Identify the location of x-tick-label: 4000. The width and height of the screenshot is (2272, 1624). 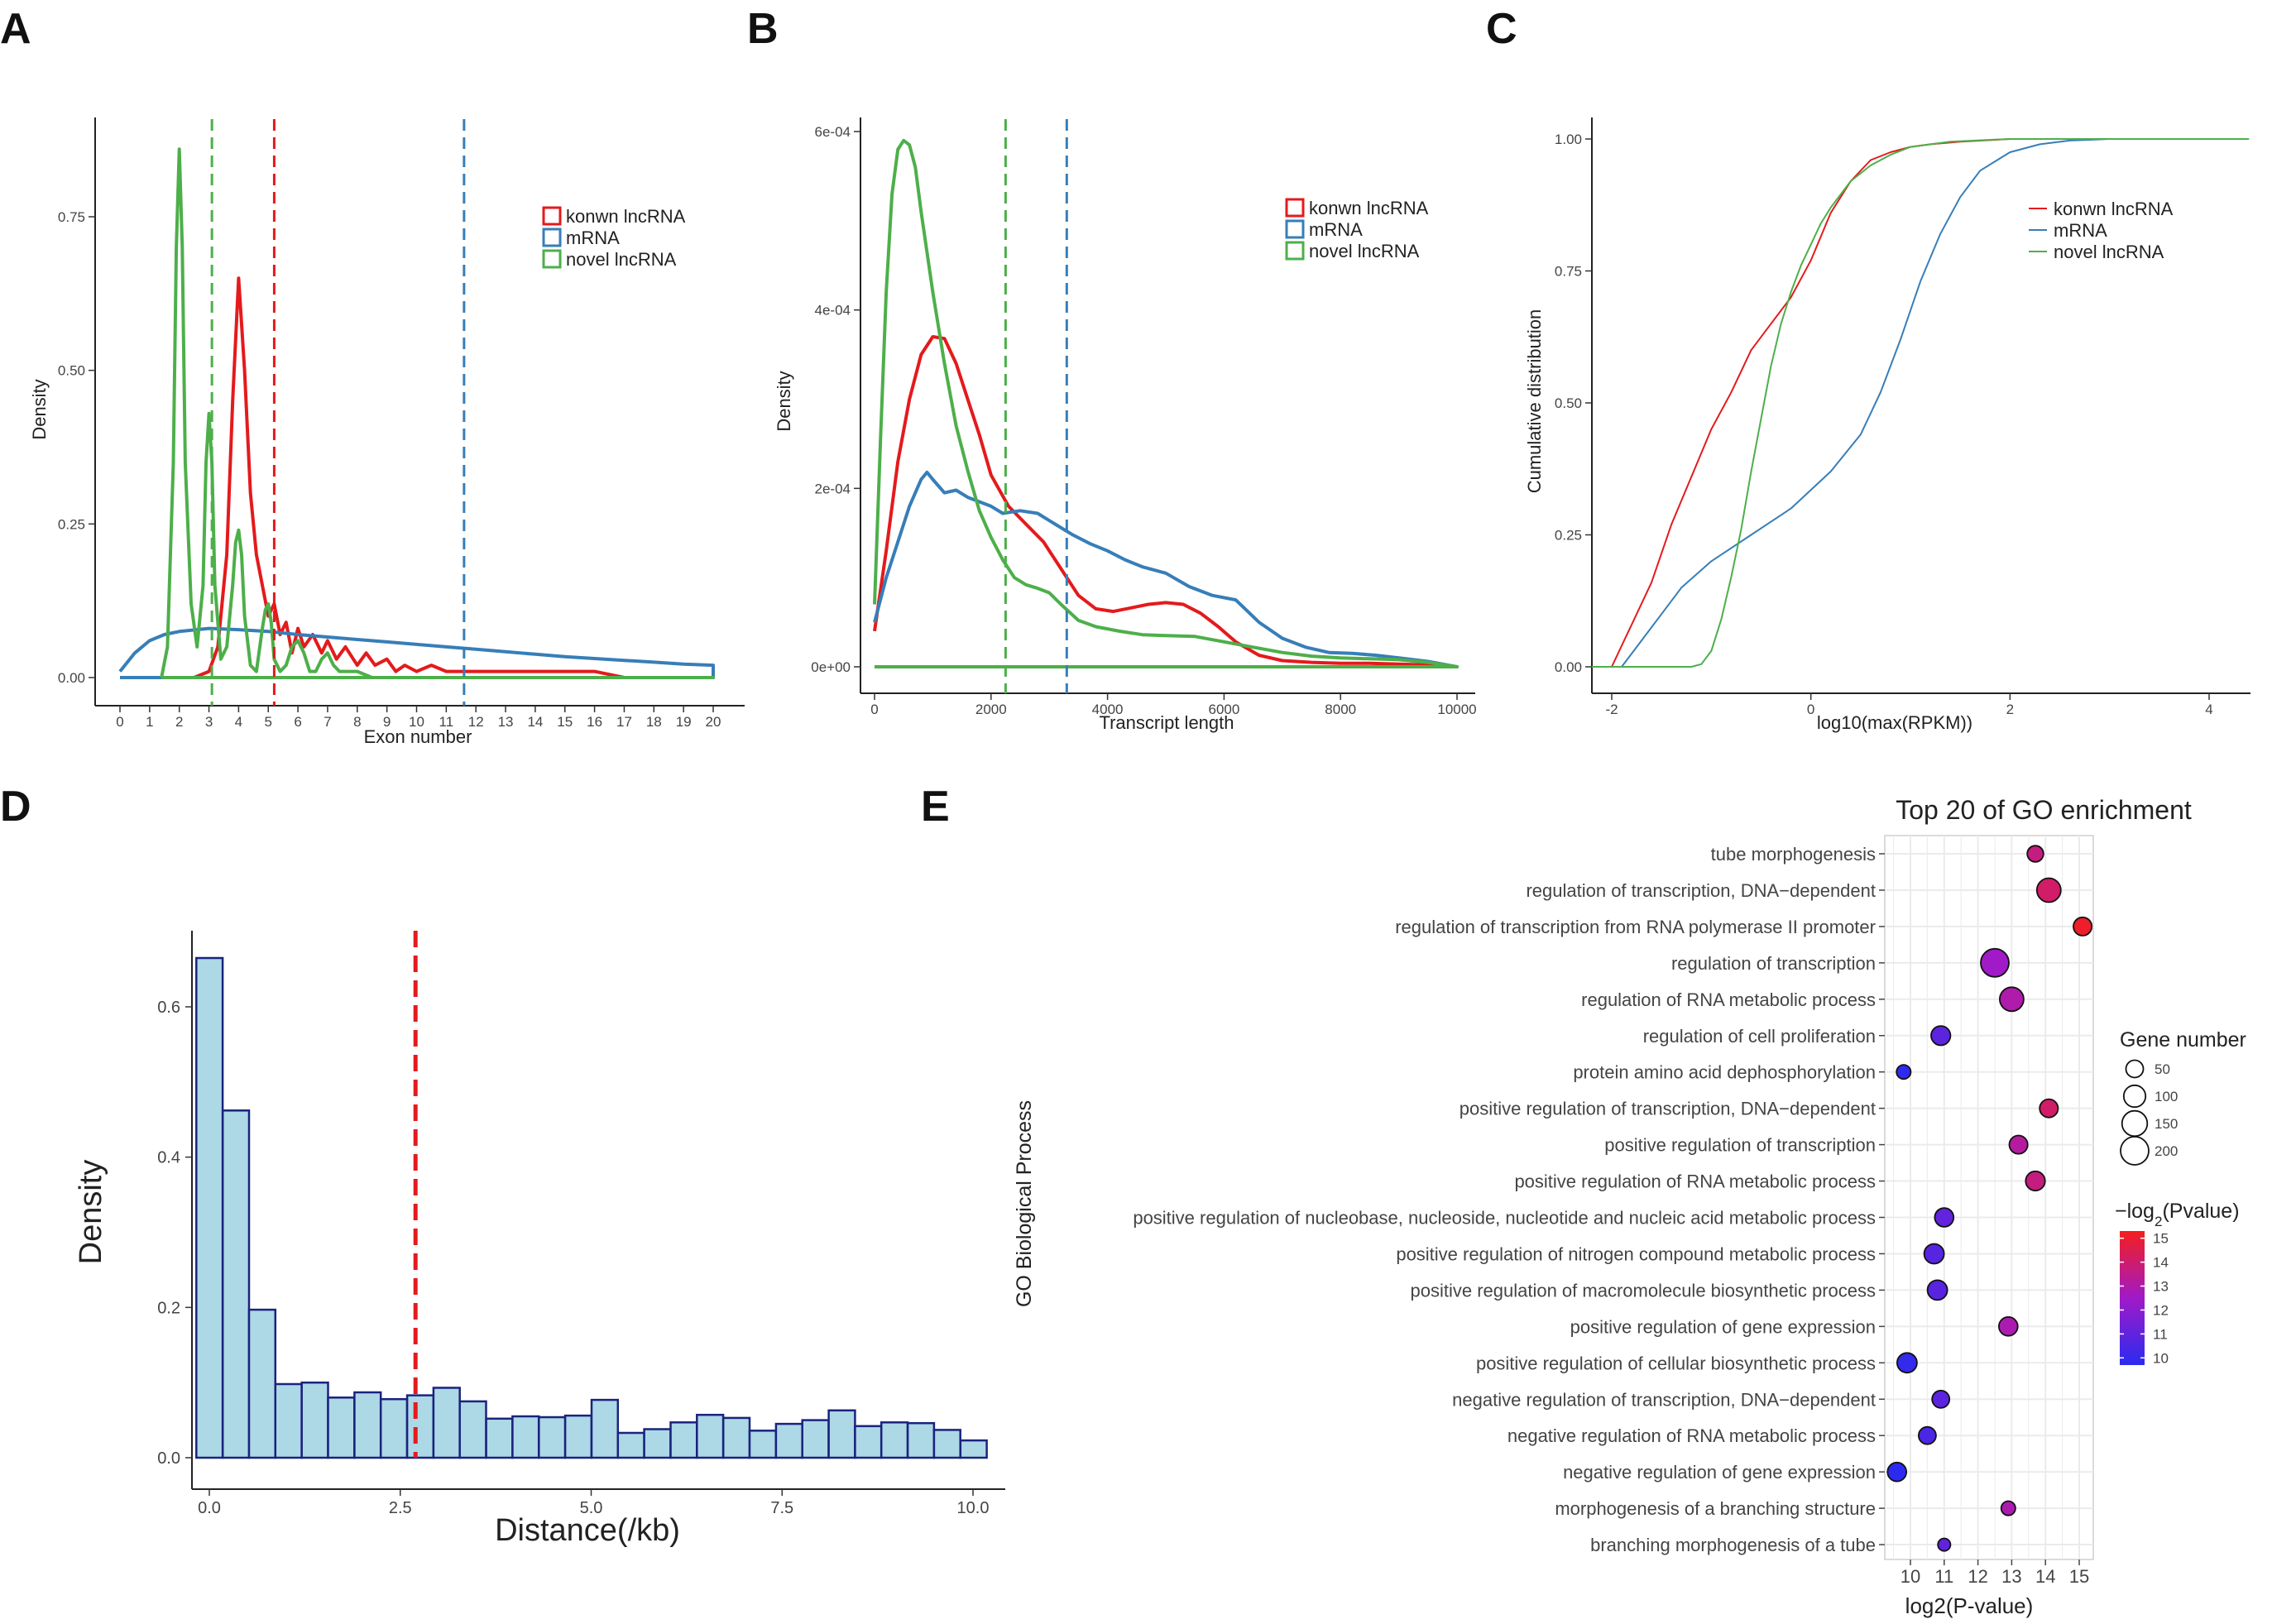
(1108, 709).